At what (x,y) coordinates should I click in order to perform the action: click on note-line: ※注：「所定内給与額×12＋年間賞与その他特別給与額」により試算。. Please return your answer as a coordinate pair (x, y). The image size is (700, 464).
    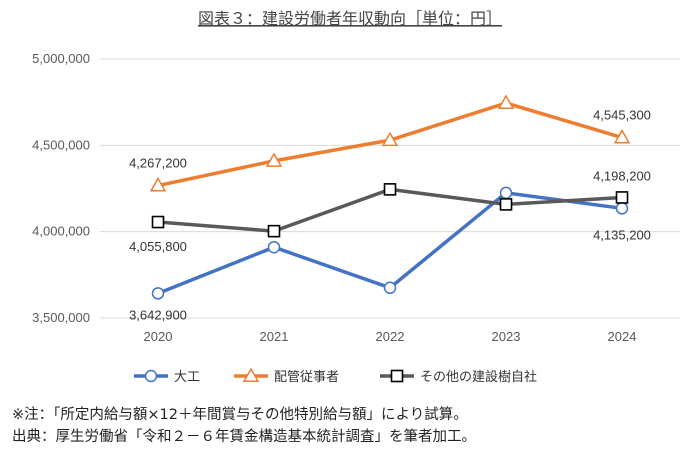
    Looking at the image, I should click on (240, 415).